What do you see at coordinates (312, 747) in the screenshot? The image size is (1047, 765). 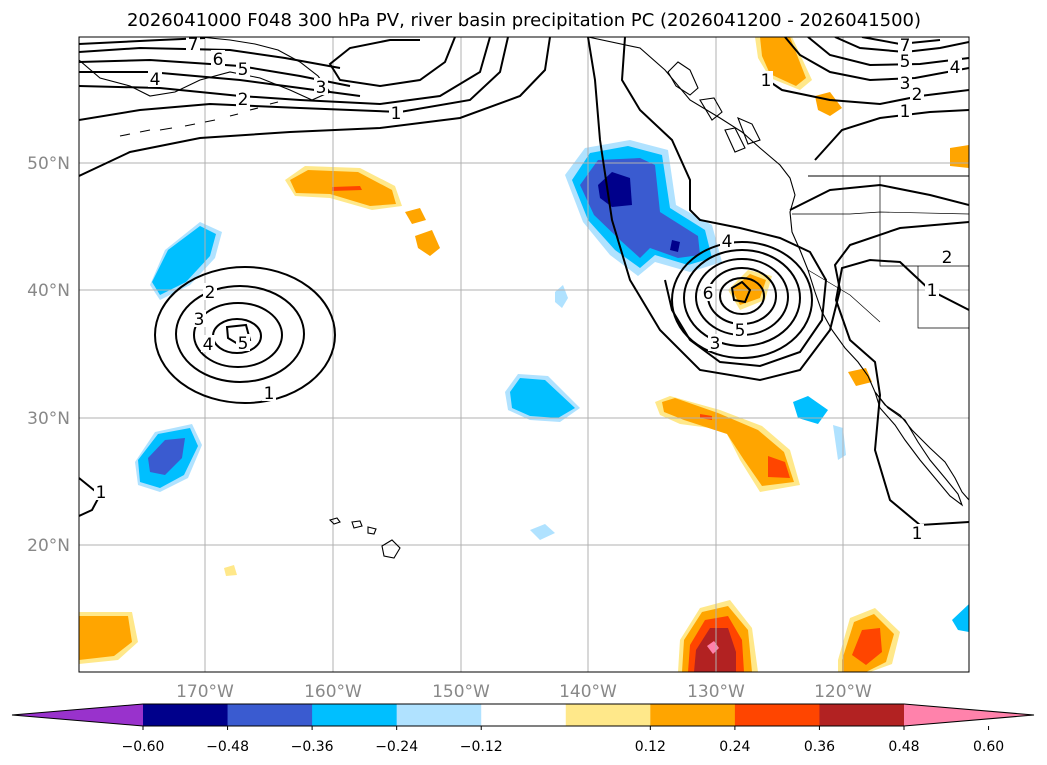 I see `colorbar-tick-label: −0.36` at bounding box center [312, 747].